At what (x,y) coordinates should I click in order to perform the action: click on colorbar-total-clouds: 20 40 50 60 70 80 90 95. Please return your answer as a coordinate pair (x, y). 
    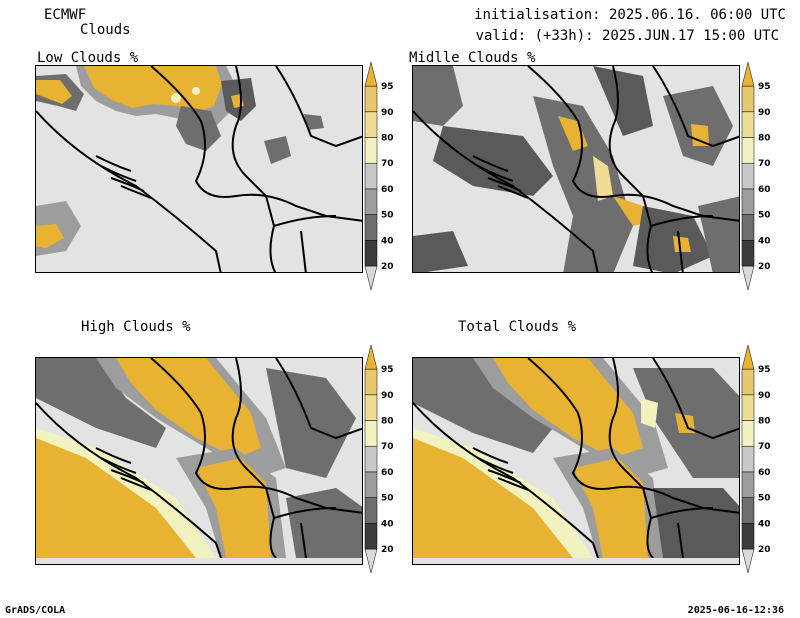
    Looking at the image, I should click on (761, 459).